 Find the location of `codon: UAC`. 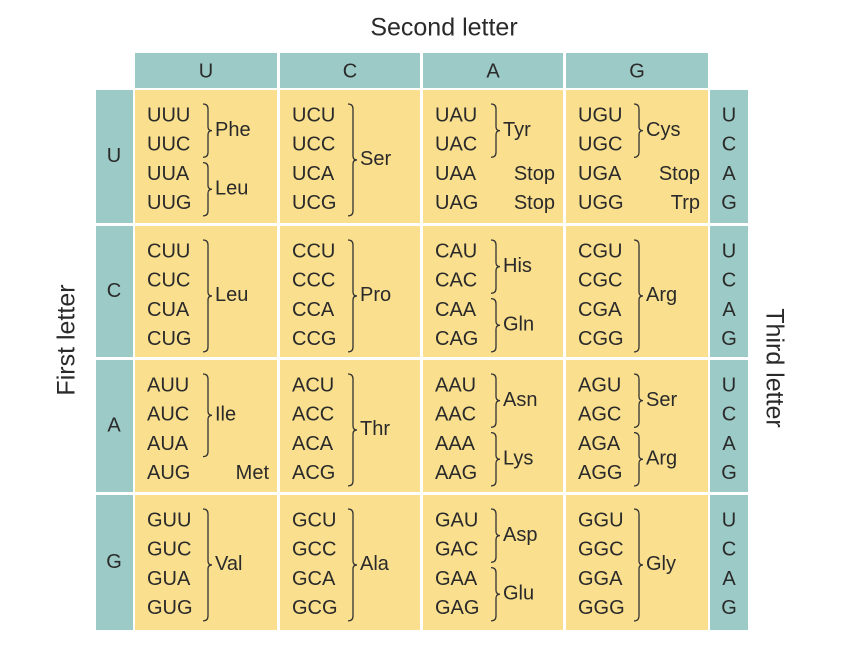

codon: UAC is located at coordinates (456, 145).